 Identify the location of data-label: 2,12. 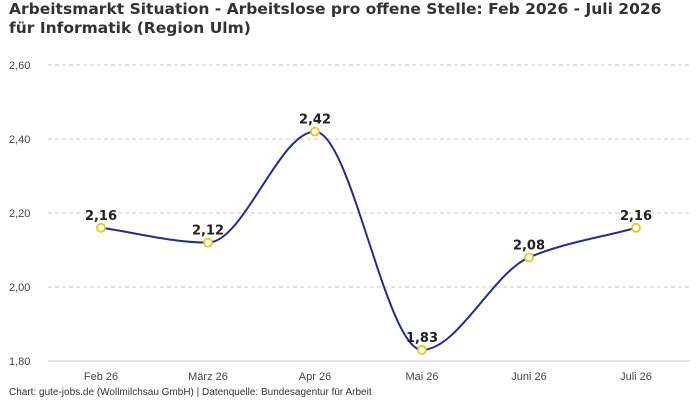
(208, 231).